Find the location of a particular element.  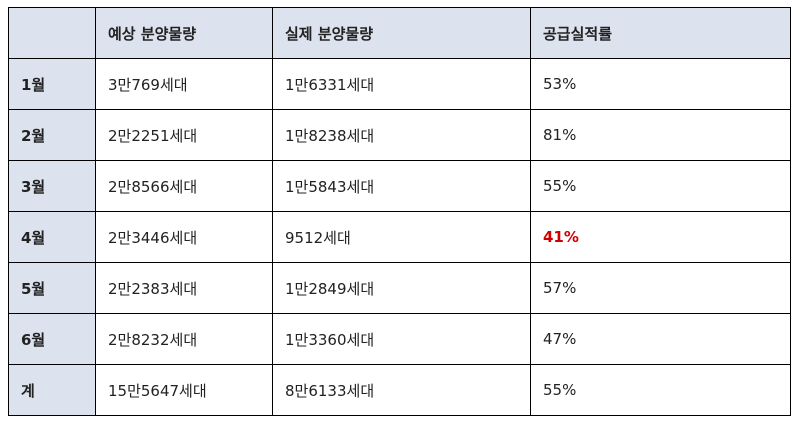

table-row: 6월 2만8232세대 1만3360세대 47% is located at coordinates (399, 339).